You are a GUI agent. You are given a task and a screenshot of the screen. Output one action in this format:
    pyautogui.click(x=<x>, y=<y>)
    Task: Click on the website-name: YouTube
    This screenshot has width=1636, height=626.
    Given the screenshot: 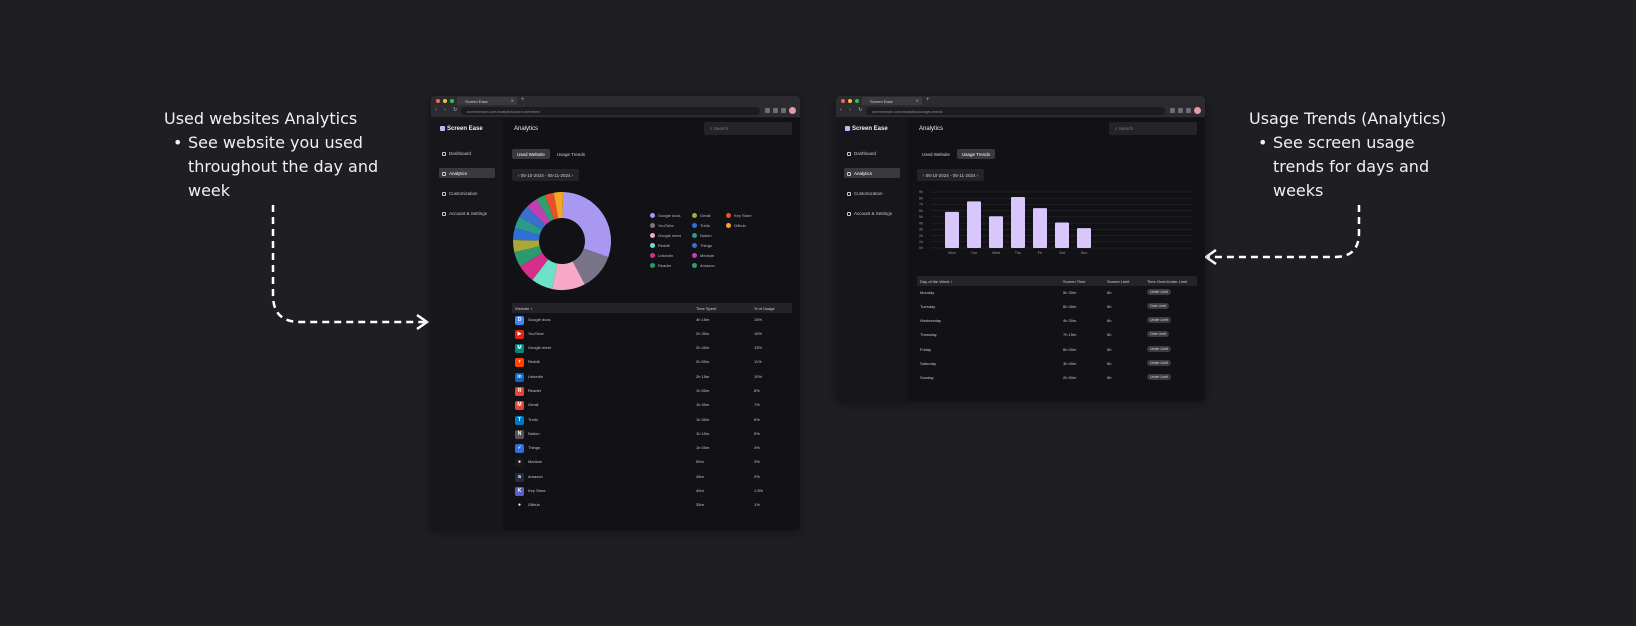 What is the action you would take?
    pyautogui.click(x=536, y=333)
    